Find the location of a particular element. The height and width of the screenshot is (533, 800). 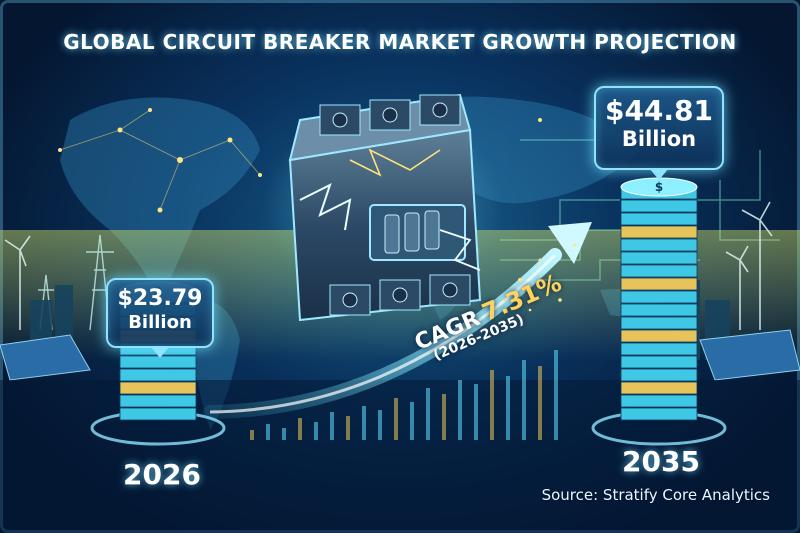

solar-panel-icon is located at coordinates (400, 355).